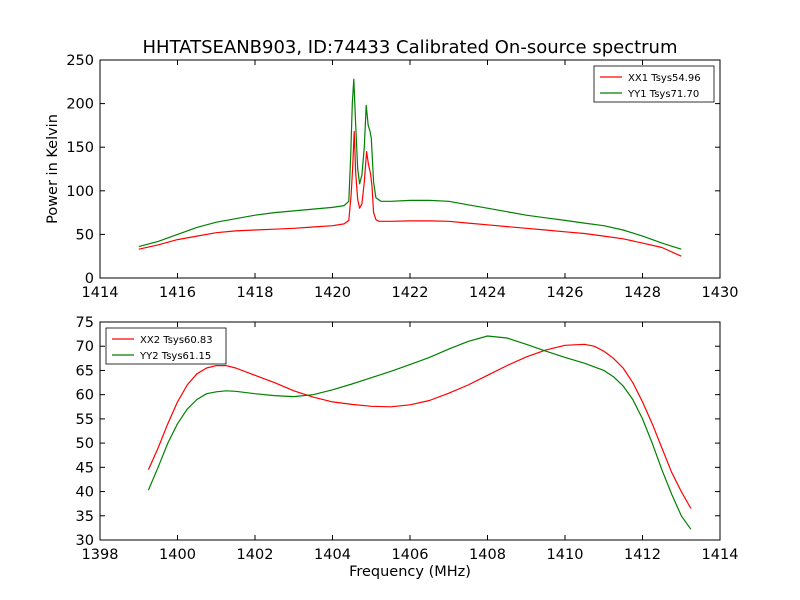  I want to click on x-tick-label: 1426, so click(565, 293).